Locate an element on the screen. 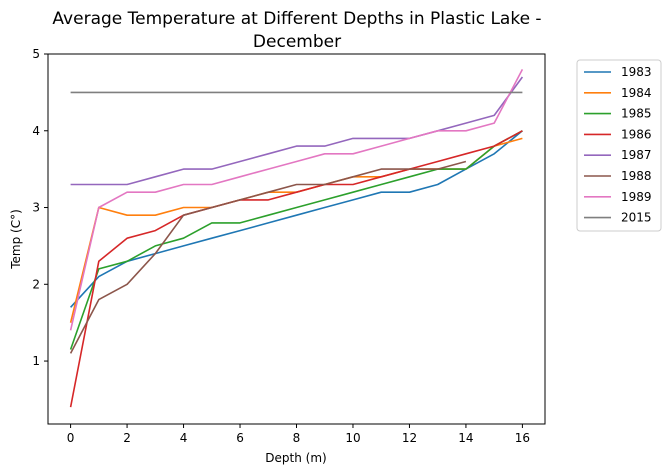  legend: 1983 1984 1985 1986 1987 1988 1989 2015 is located at coordinates (619, 145).